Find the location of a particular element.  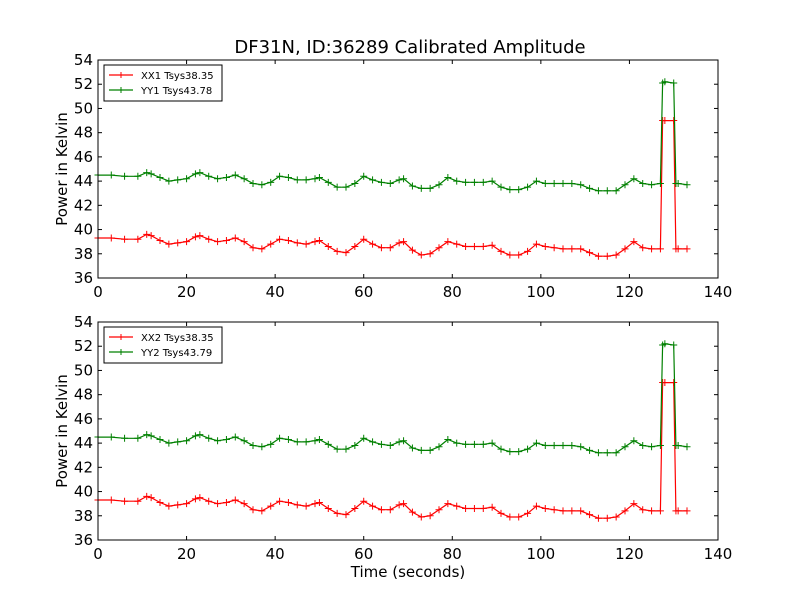

y-axis-label: Power in Kelvin is located at coordinates (62, 431).